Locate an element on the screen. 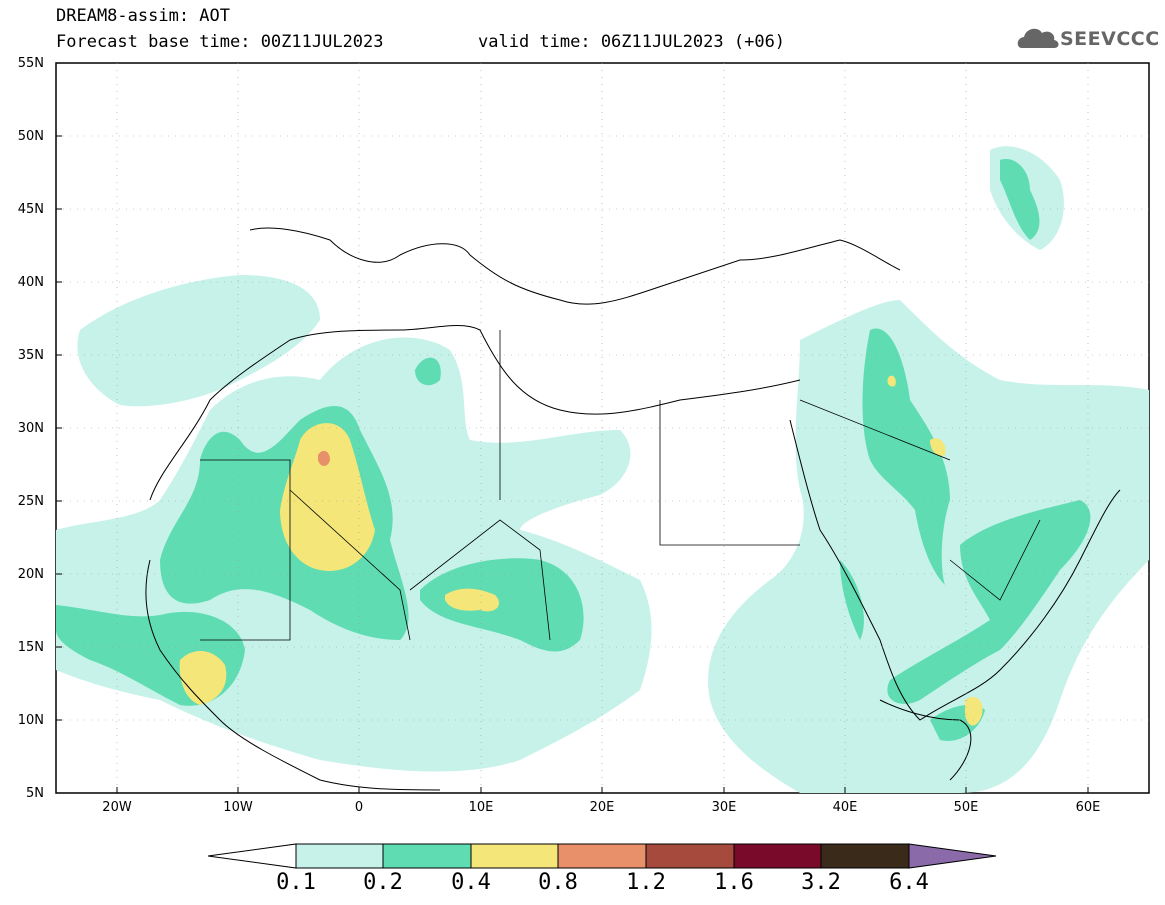 The image size is (1165, 905). colorbar-label: 0.8 is located at coordinates (558, 882).